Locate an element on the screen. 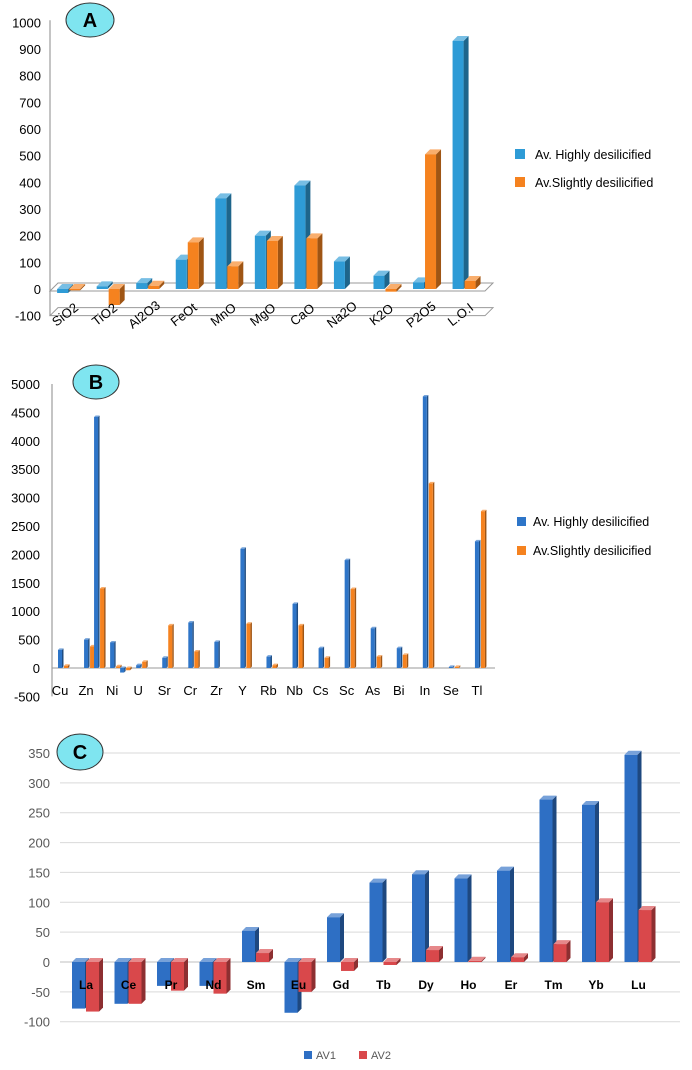  y-tick-label: -100 is located at coordinates (28, 316).